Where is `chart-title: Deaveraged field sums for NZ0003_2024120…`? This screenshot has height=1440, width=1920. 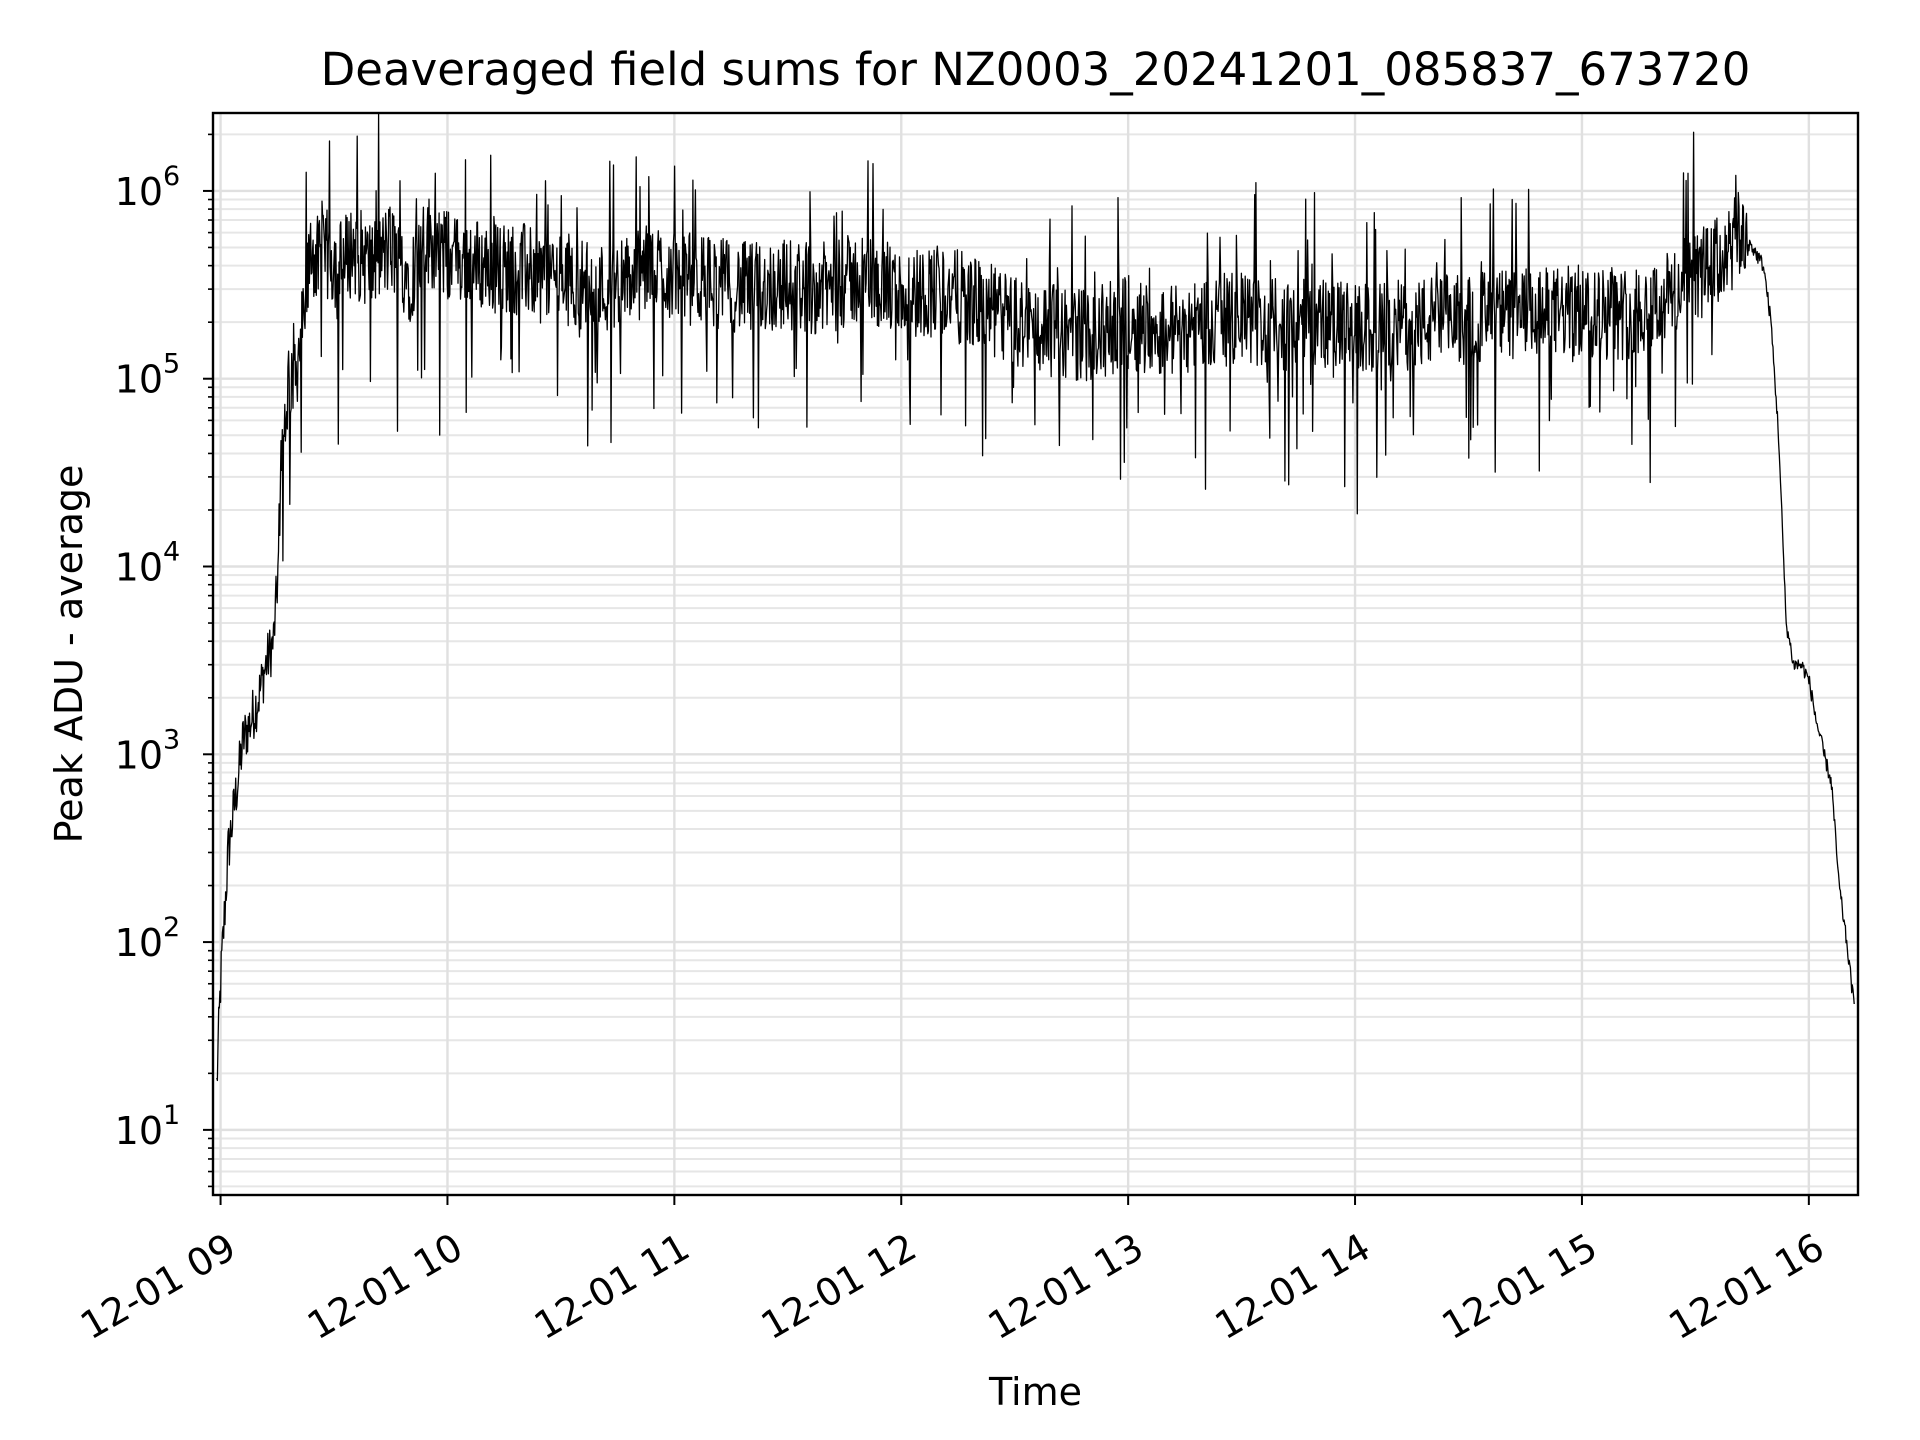
chart-title: Deaveraged field sums for NZ0003_2024120… is located at coordinates (1036, 69).